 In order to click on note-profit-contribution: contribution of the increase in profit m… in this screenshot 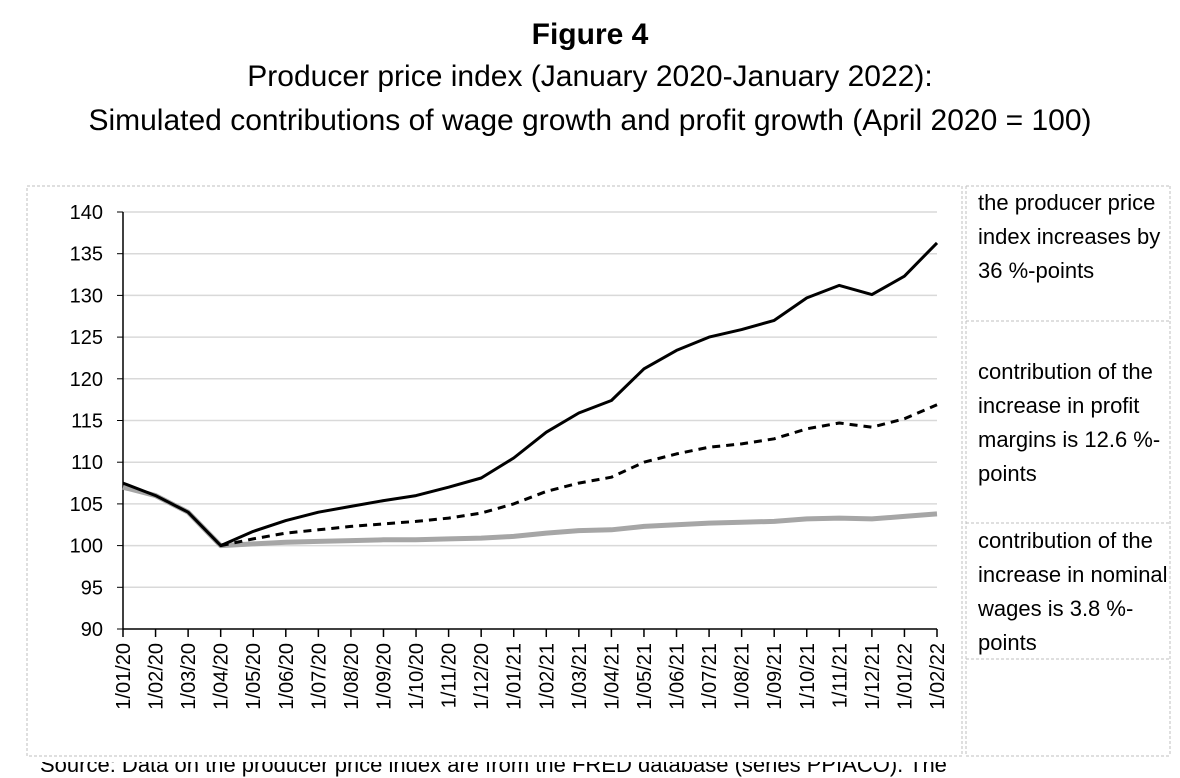, I will do `click(1069, 422)`.